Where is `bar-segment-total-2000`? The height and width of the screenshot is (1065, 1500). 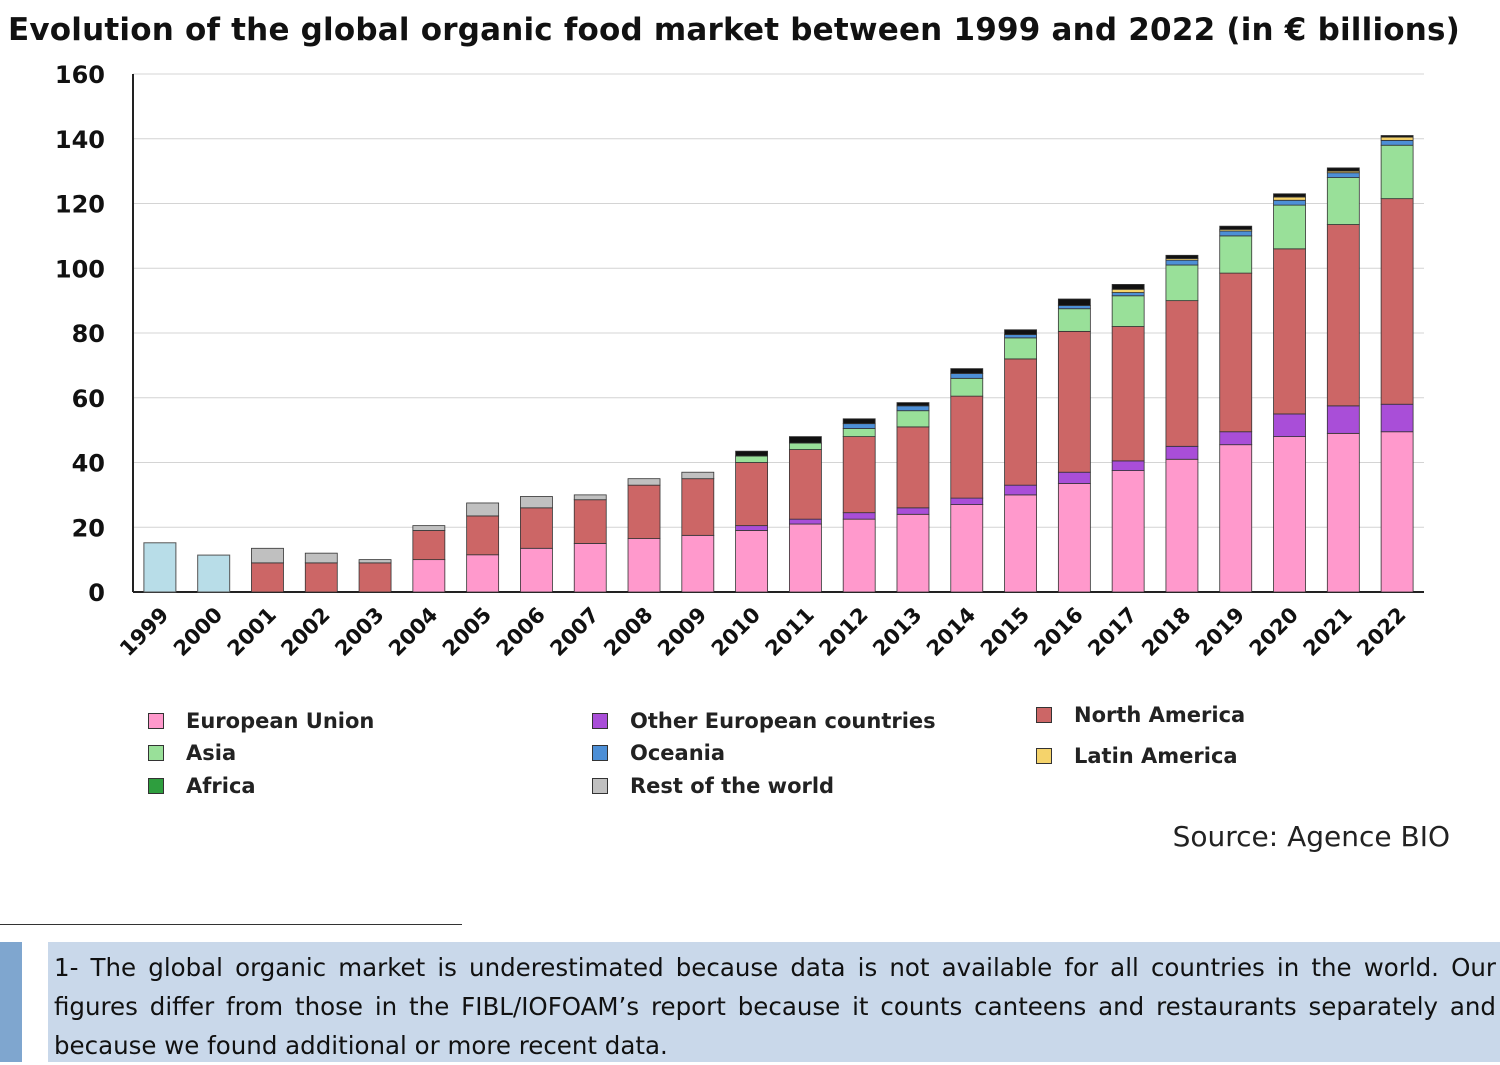 bar-segment-total-2000 is located at coordinates (214, 573).